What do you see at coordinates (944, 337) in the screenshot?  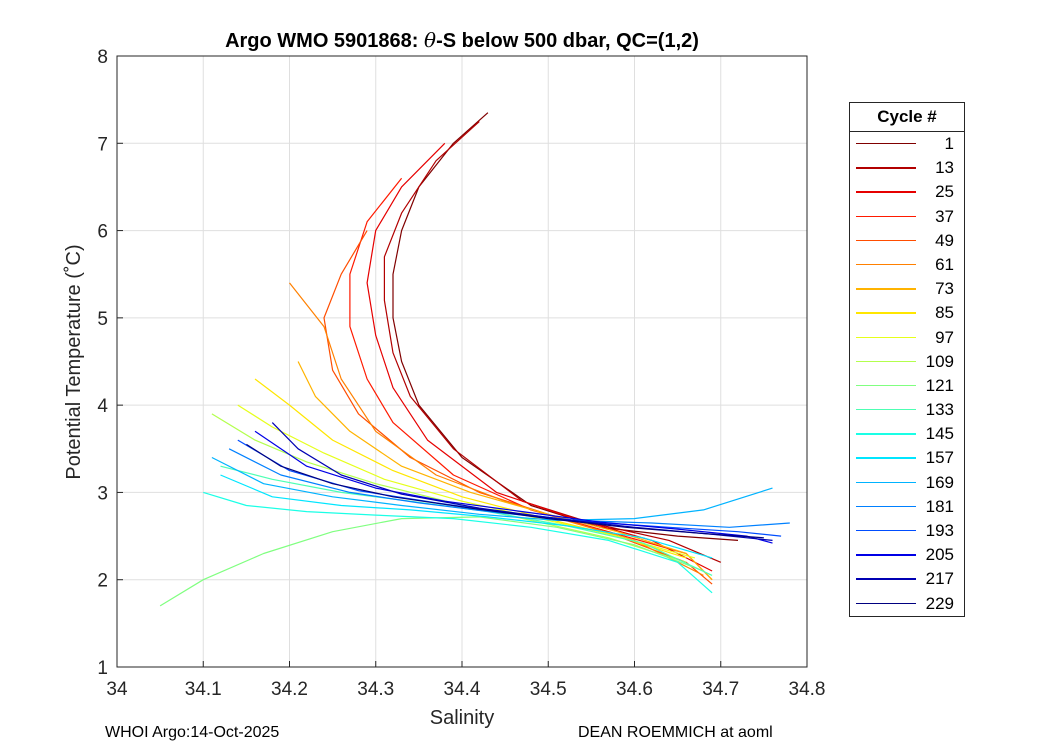 I see `legend-label: 97` at bounding box center [944, 337].